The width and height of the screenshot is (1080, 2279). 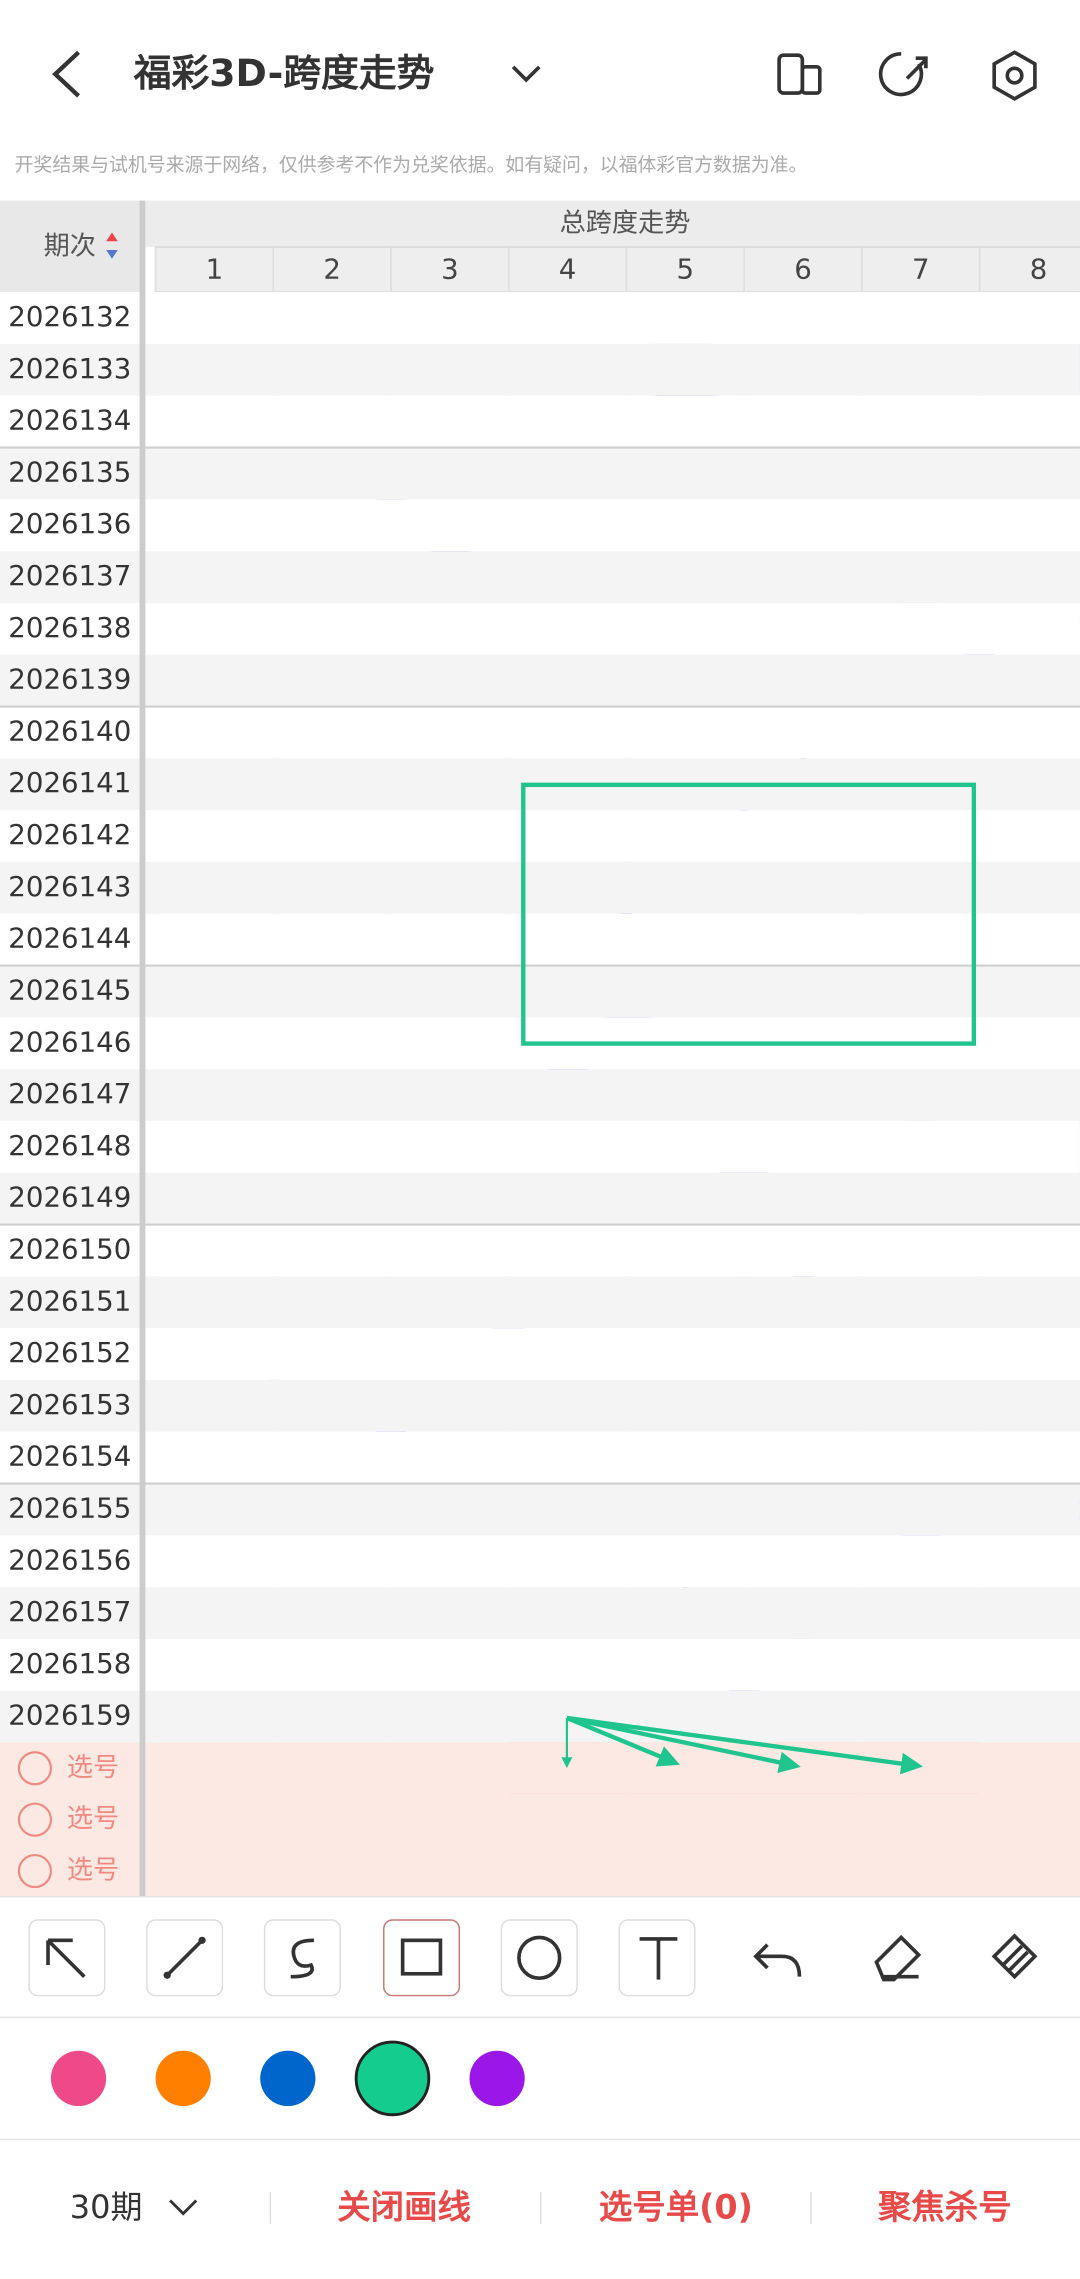 I want to click on period: 2026159, so click(x=69, y=1715).